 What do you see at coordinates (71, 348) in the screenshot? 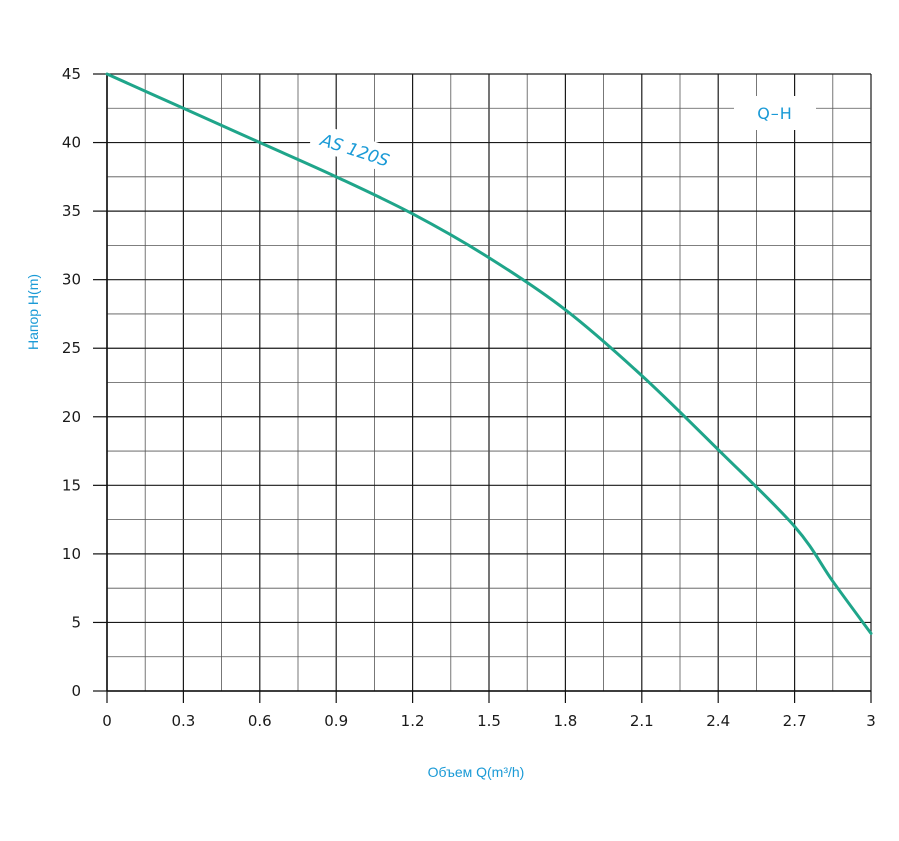
I see `y-tick-label: 25` at bounding box center [71, 348].